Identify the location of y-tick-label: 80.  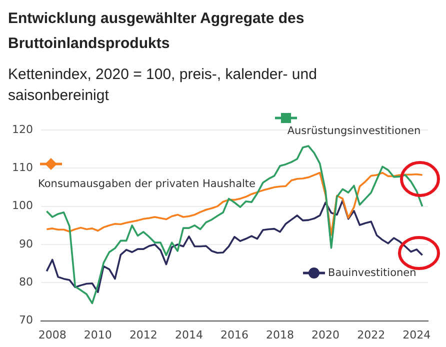
(25, 282).